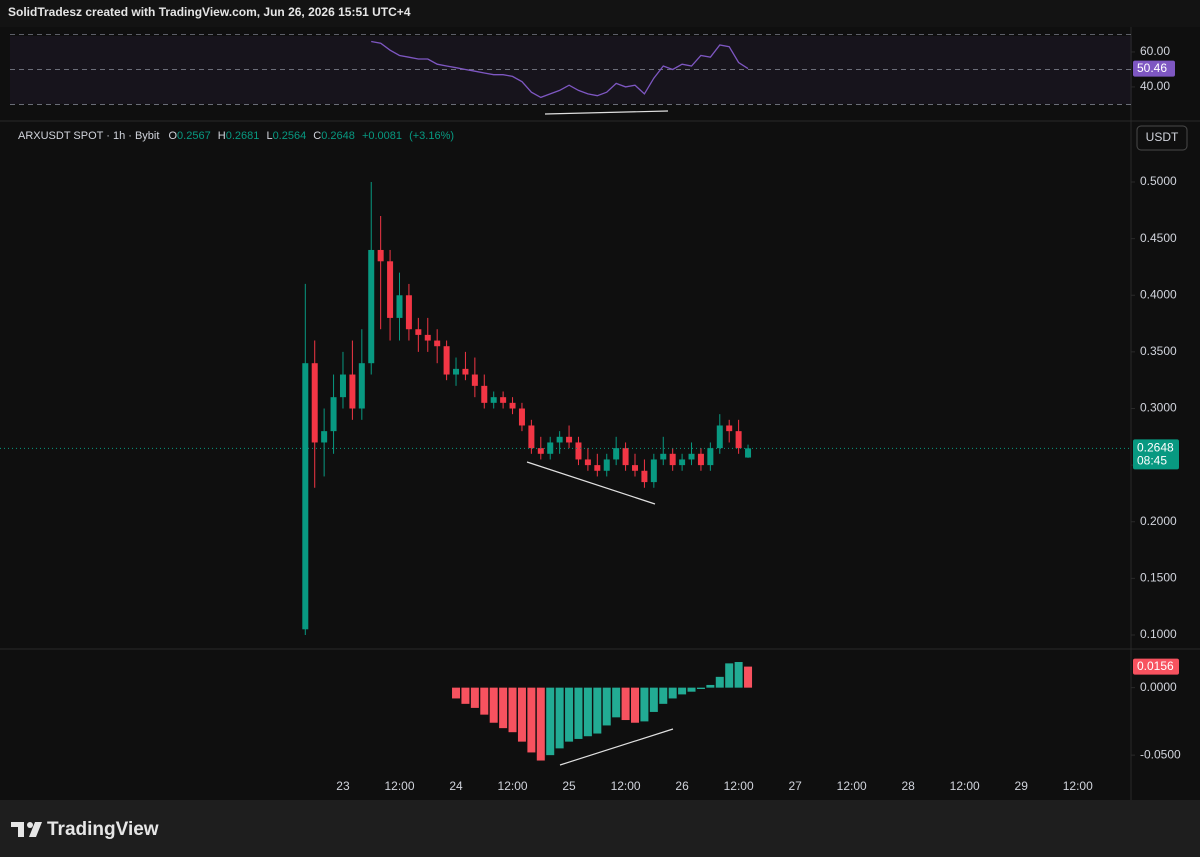 This screenshot has height=857, width=1200. What do you see at coordinates (600, 828) in the screenshot?
I see `footer` at bounding box center [600, 828].